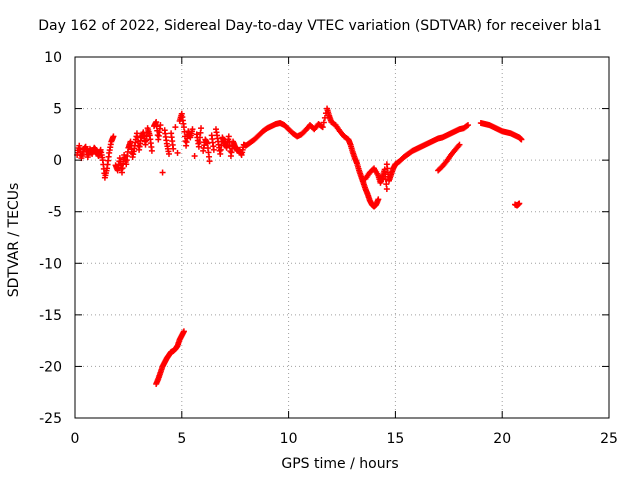 The height and width of the screenshot is (480, 640). What do you see at coordinates (340, 464) in the screenshot?
I see `x-axis-label: GPS time / hours` at bounding box center [340, 464].